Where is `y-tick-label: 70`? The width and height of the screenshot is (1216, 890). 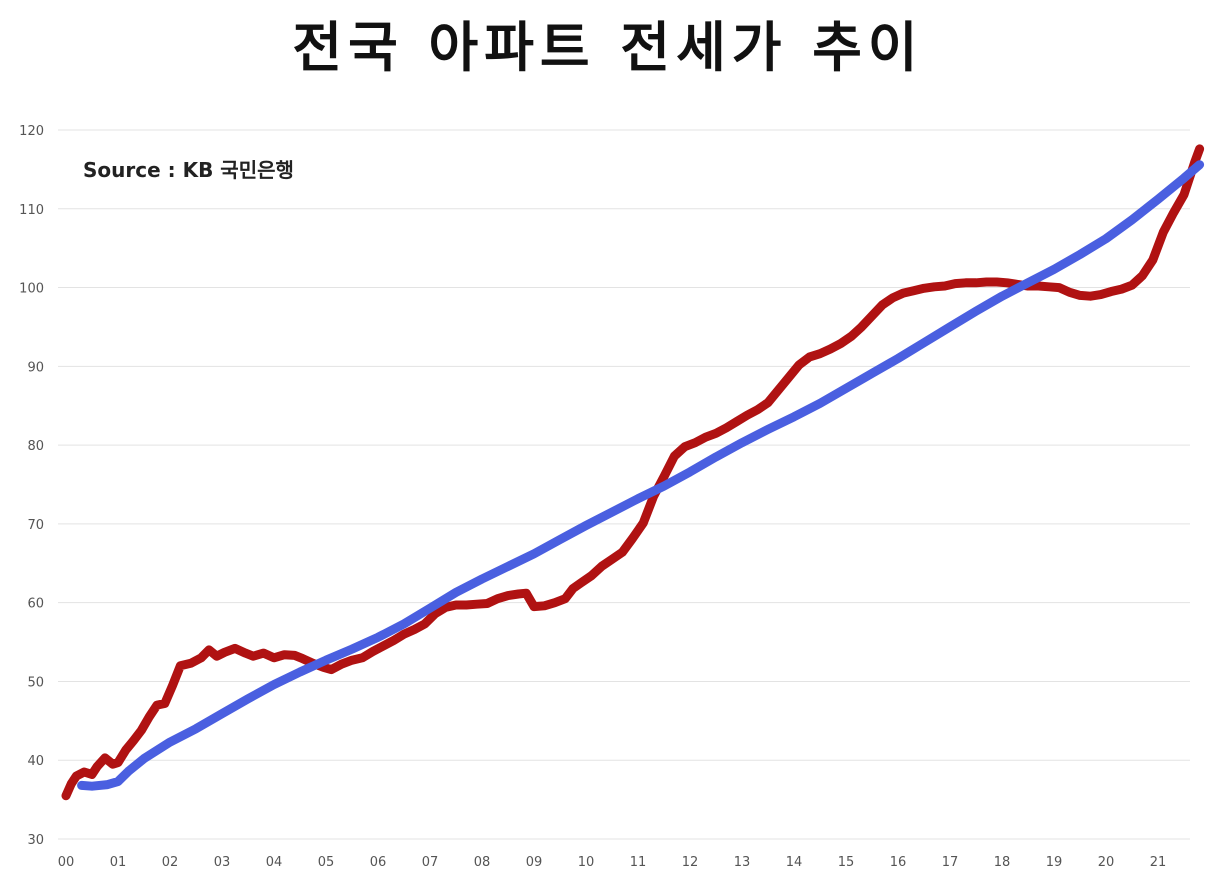 y-tick-label: 70 is located at coordinates (35, 525).